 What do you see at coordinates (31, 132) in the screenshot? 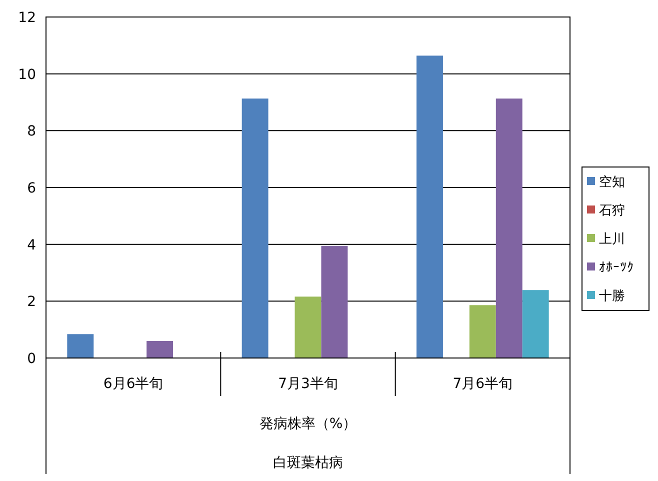
I see `y-tick-label: 8` at bounding box center [31, 132].